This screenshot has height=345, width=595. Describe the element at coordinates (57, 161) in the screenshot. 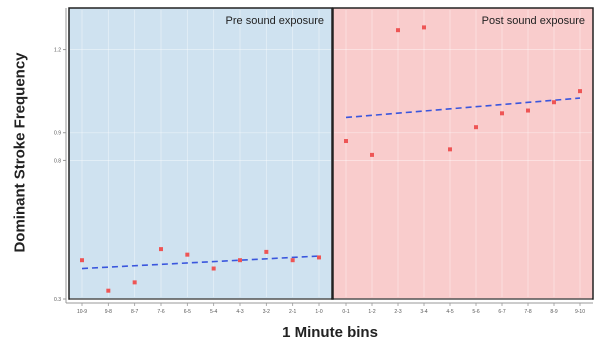

I see `y-tick-label: 0.8` at that location.